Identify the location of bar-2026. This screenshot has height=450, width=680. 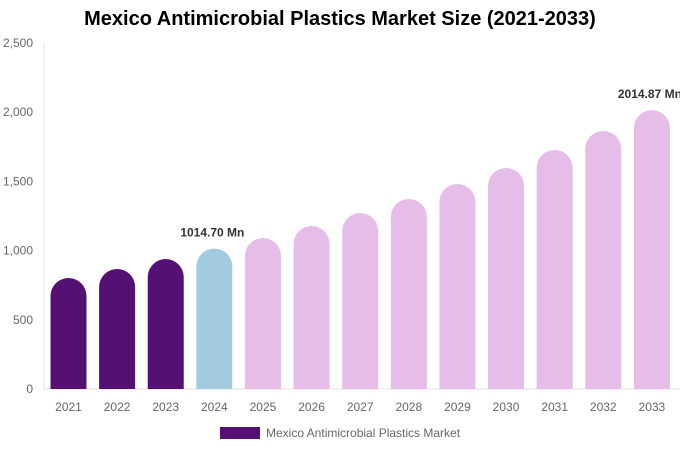
(311, 307).